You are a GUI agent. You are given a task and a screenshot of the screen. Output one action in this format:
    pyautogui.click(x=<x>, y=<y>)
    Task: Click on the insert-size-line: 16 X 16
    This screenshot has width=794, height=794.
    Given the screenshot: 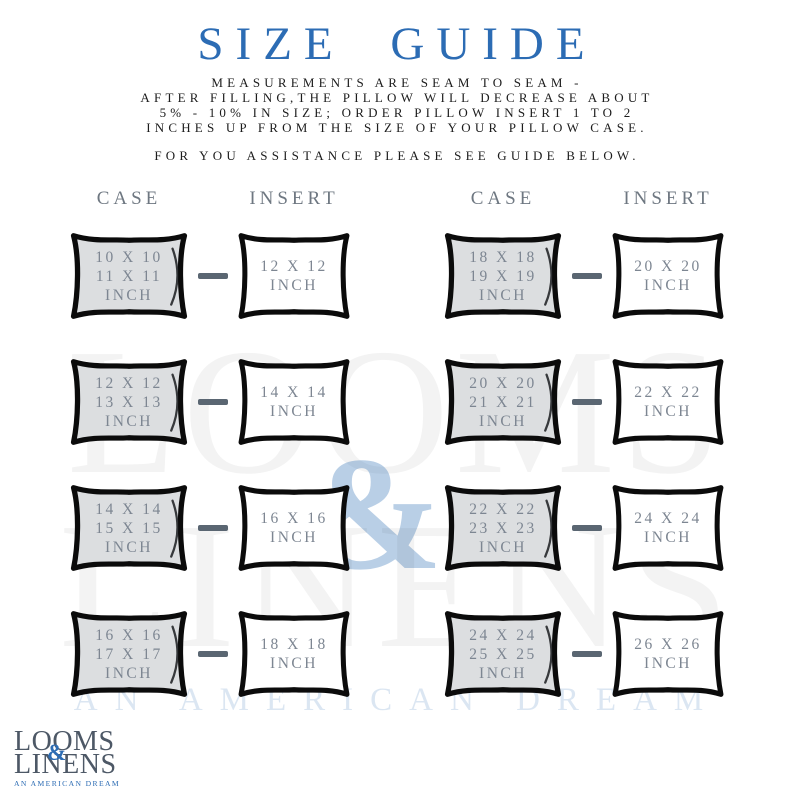 What is the action you would take?
    pyautogui.click(x=294, y=518)
    